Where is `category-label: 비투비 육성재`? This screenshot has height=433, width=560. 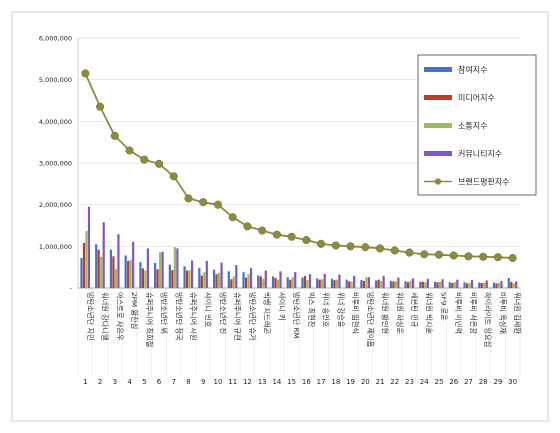
category-label: 비투비 육성재 is located at coordinates (502, 313).